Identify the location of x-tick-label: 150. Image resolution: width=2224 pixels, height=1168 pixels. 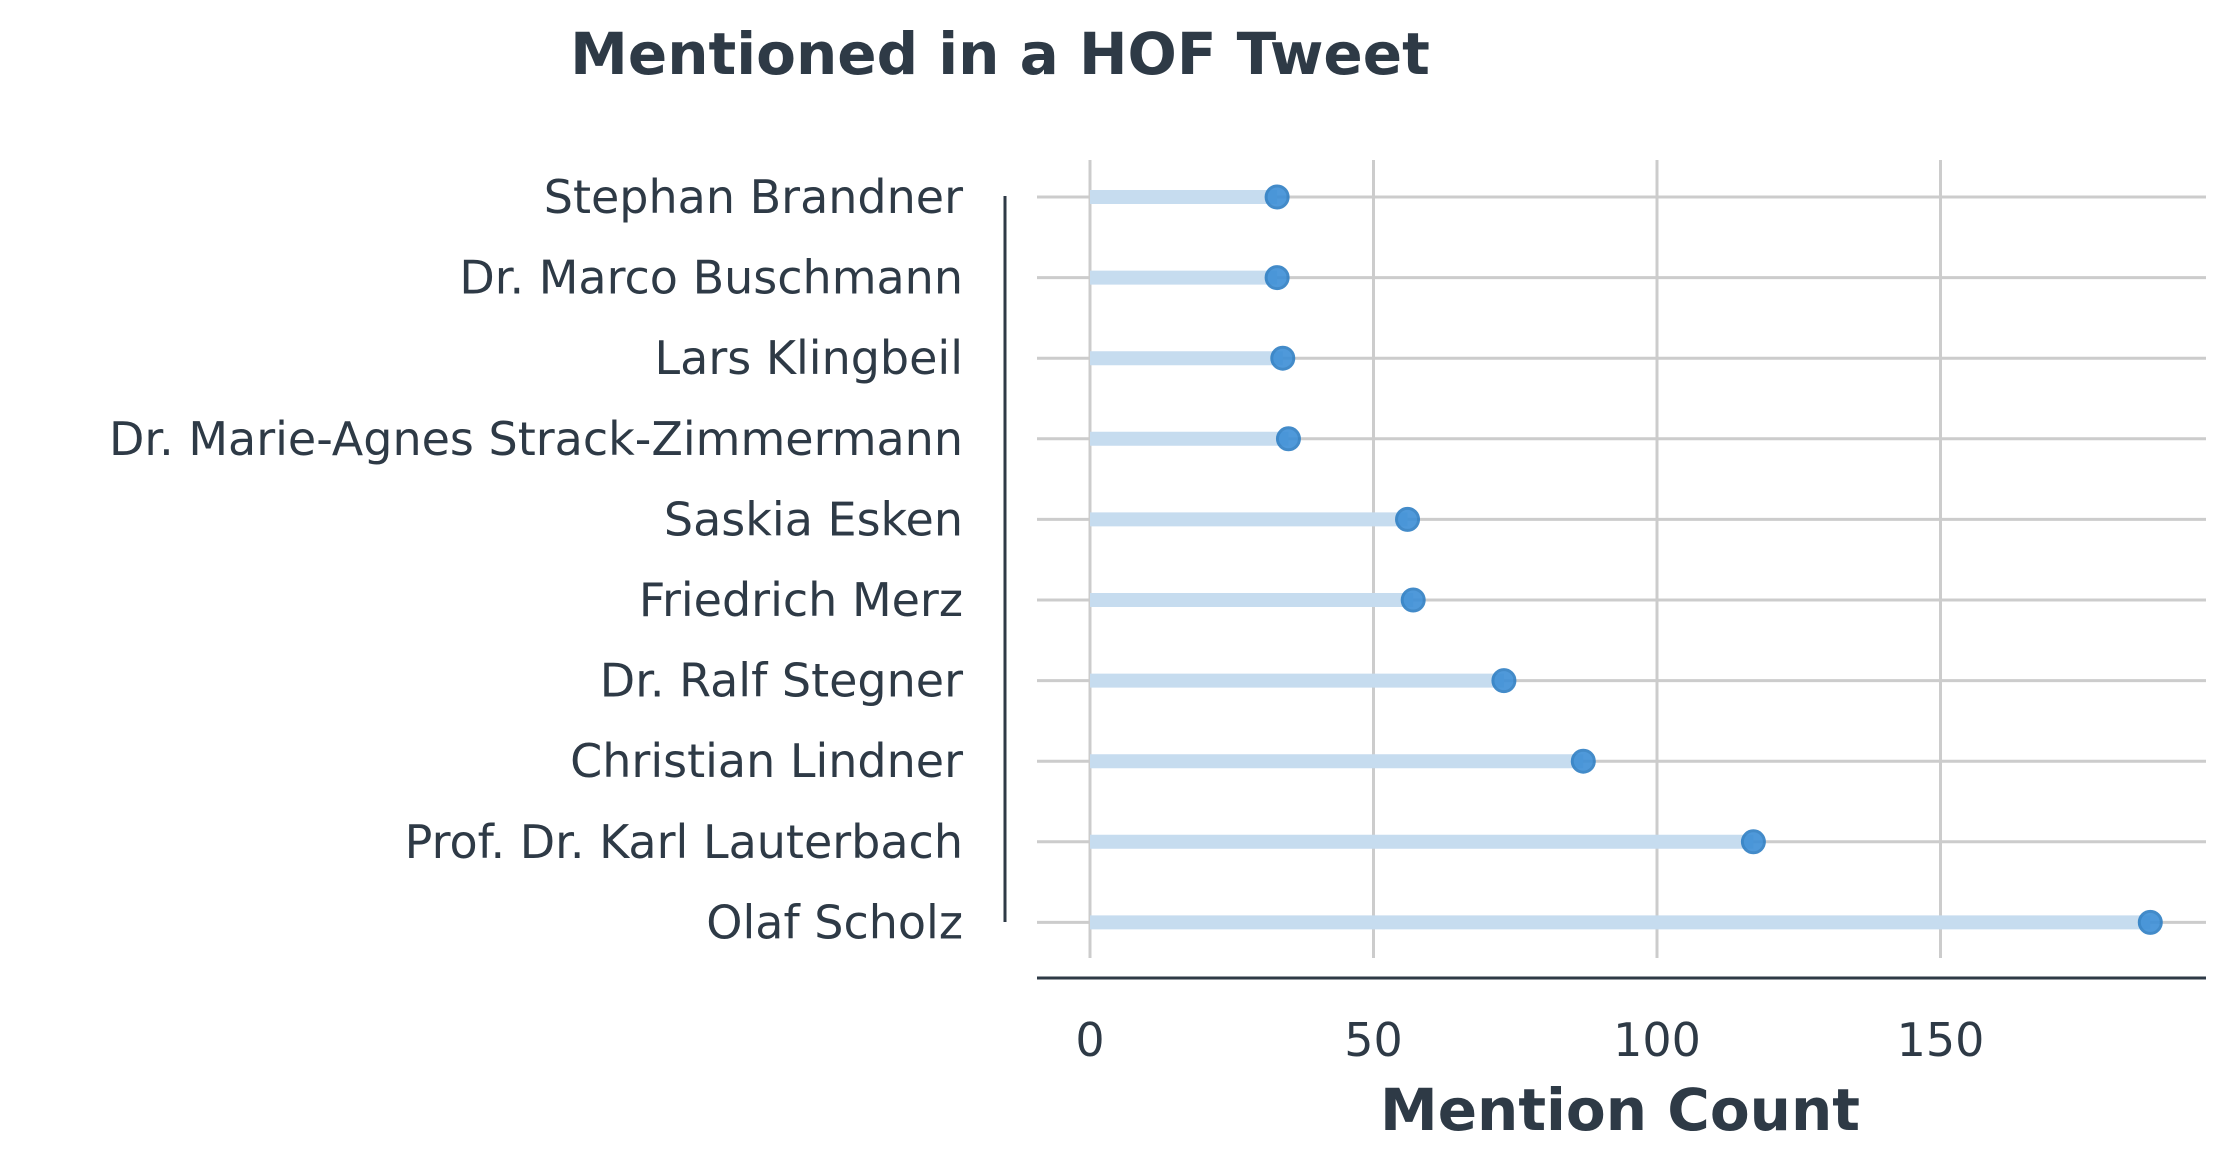
(1941, 1040).